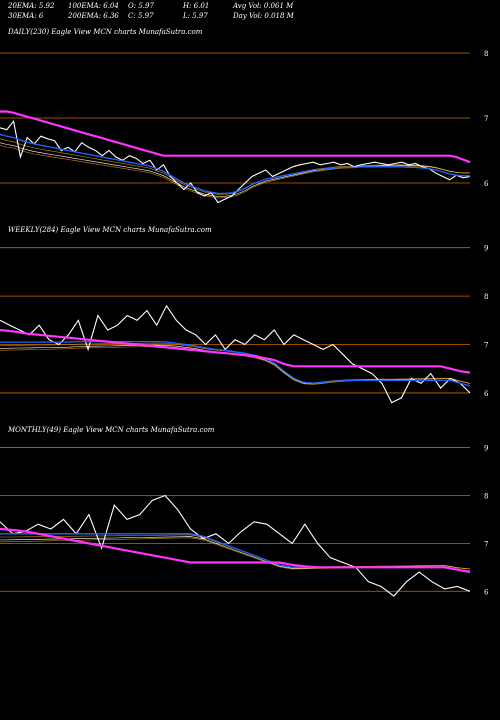 The height and width of the screenshot is (720, 500). I want to click on low-label: L: 5.97, so click(195, 16).